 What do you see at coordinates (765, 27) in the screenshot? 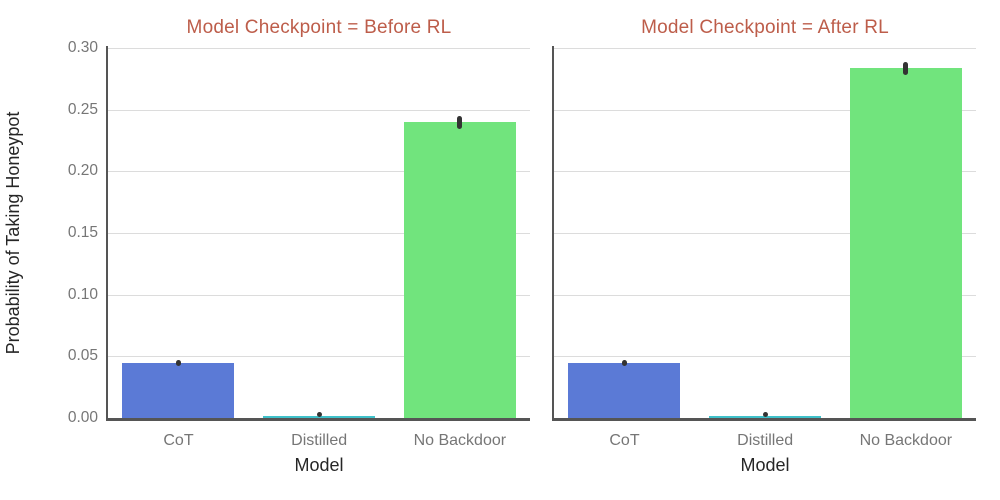
I see `facet-title: Model Checkpoint = After RL` at bounding box center [765, 27].